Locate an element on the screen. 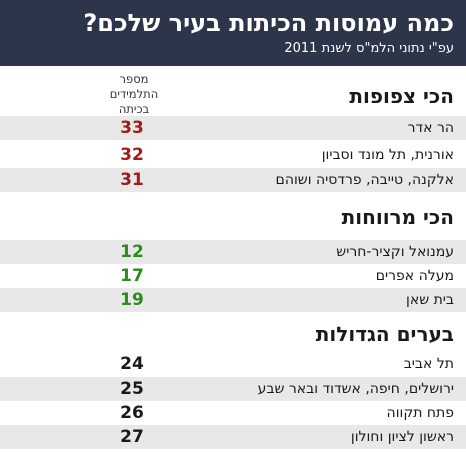  row-value: 19 is located at coordinates (132, 300).